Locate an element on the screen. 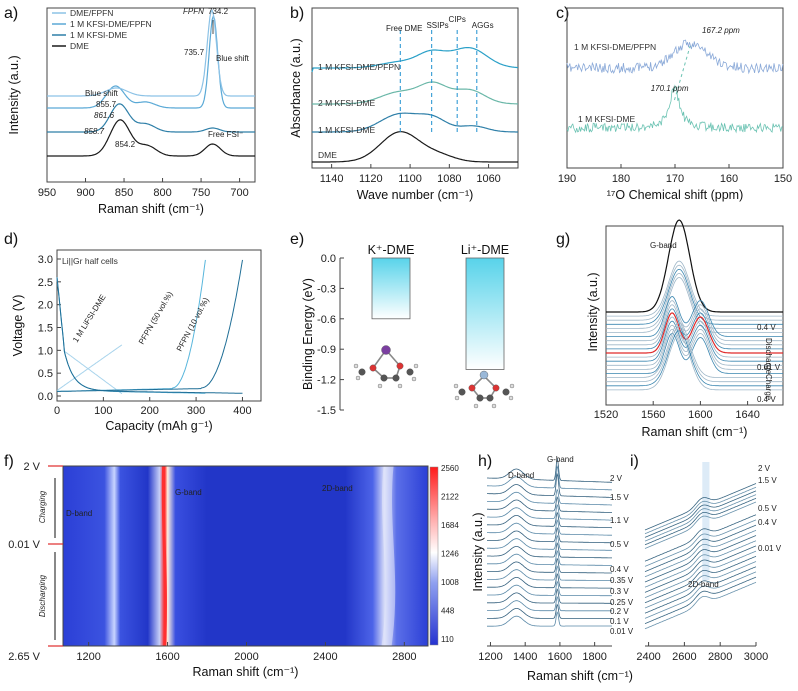 This screenshot has width=798, height=691. panel-c-annot-167: 167.2 ppm is located at coordinates (721, 30).